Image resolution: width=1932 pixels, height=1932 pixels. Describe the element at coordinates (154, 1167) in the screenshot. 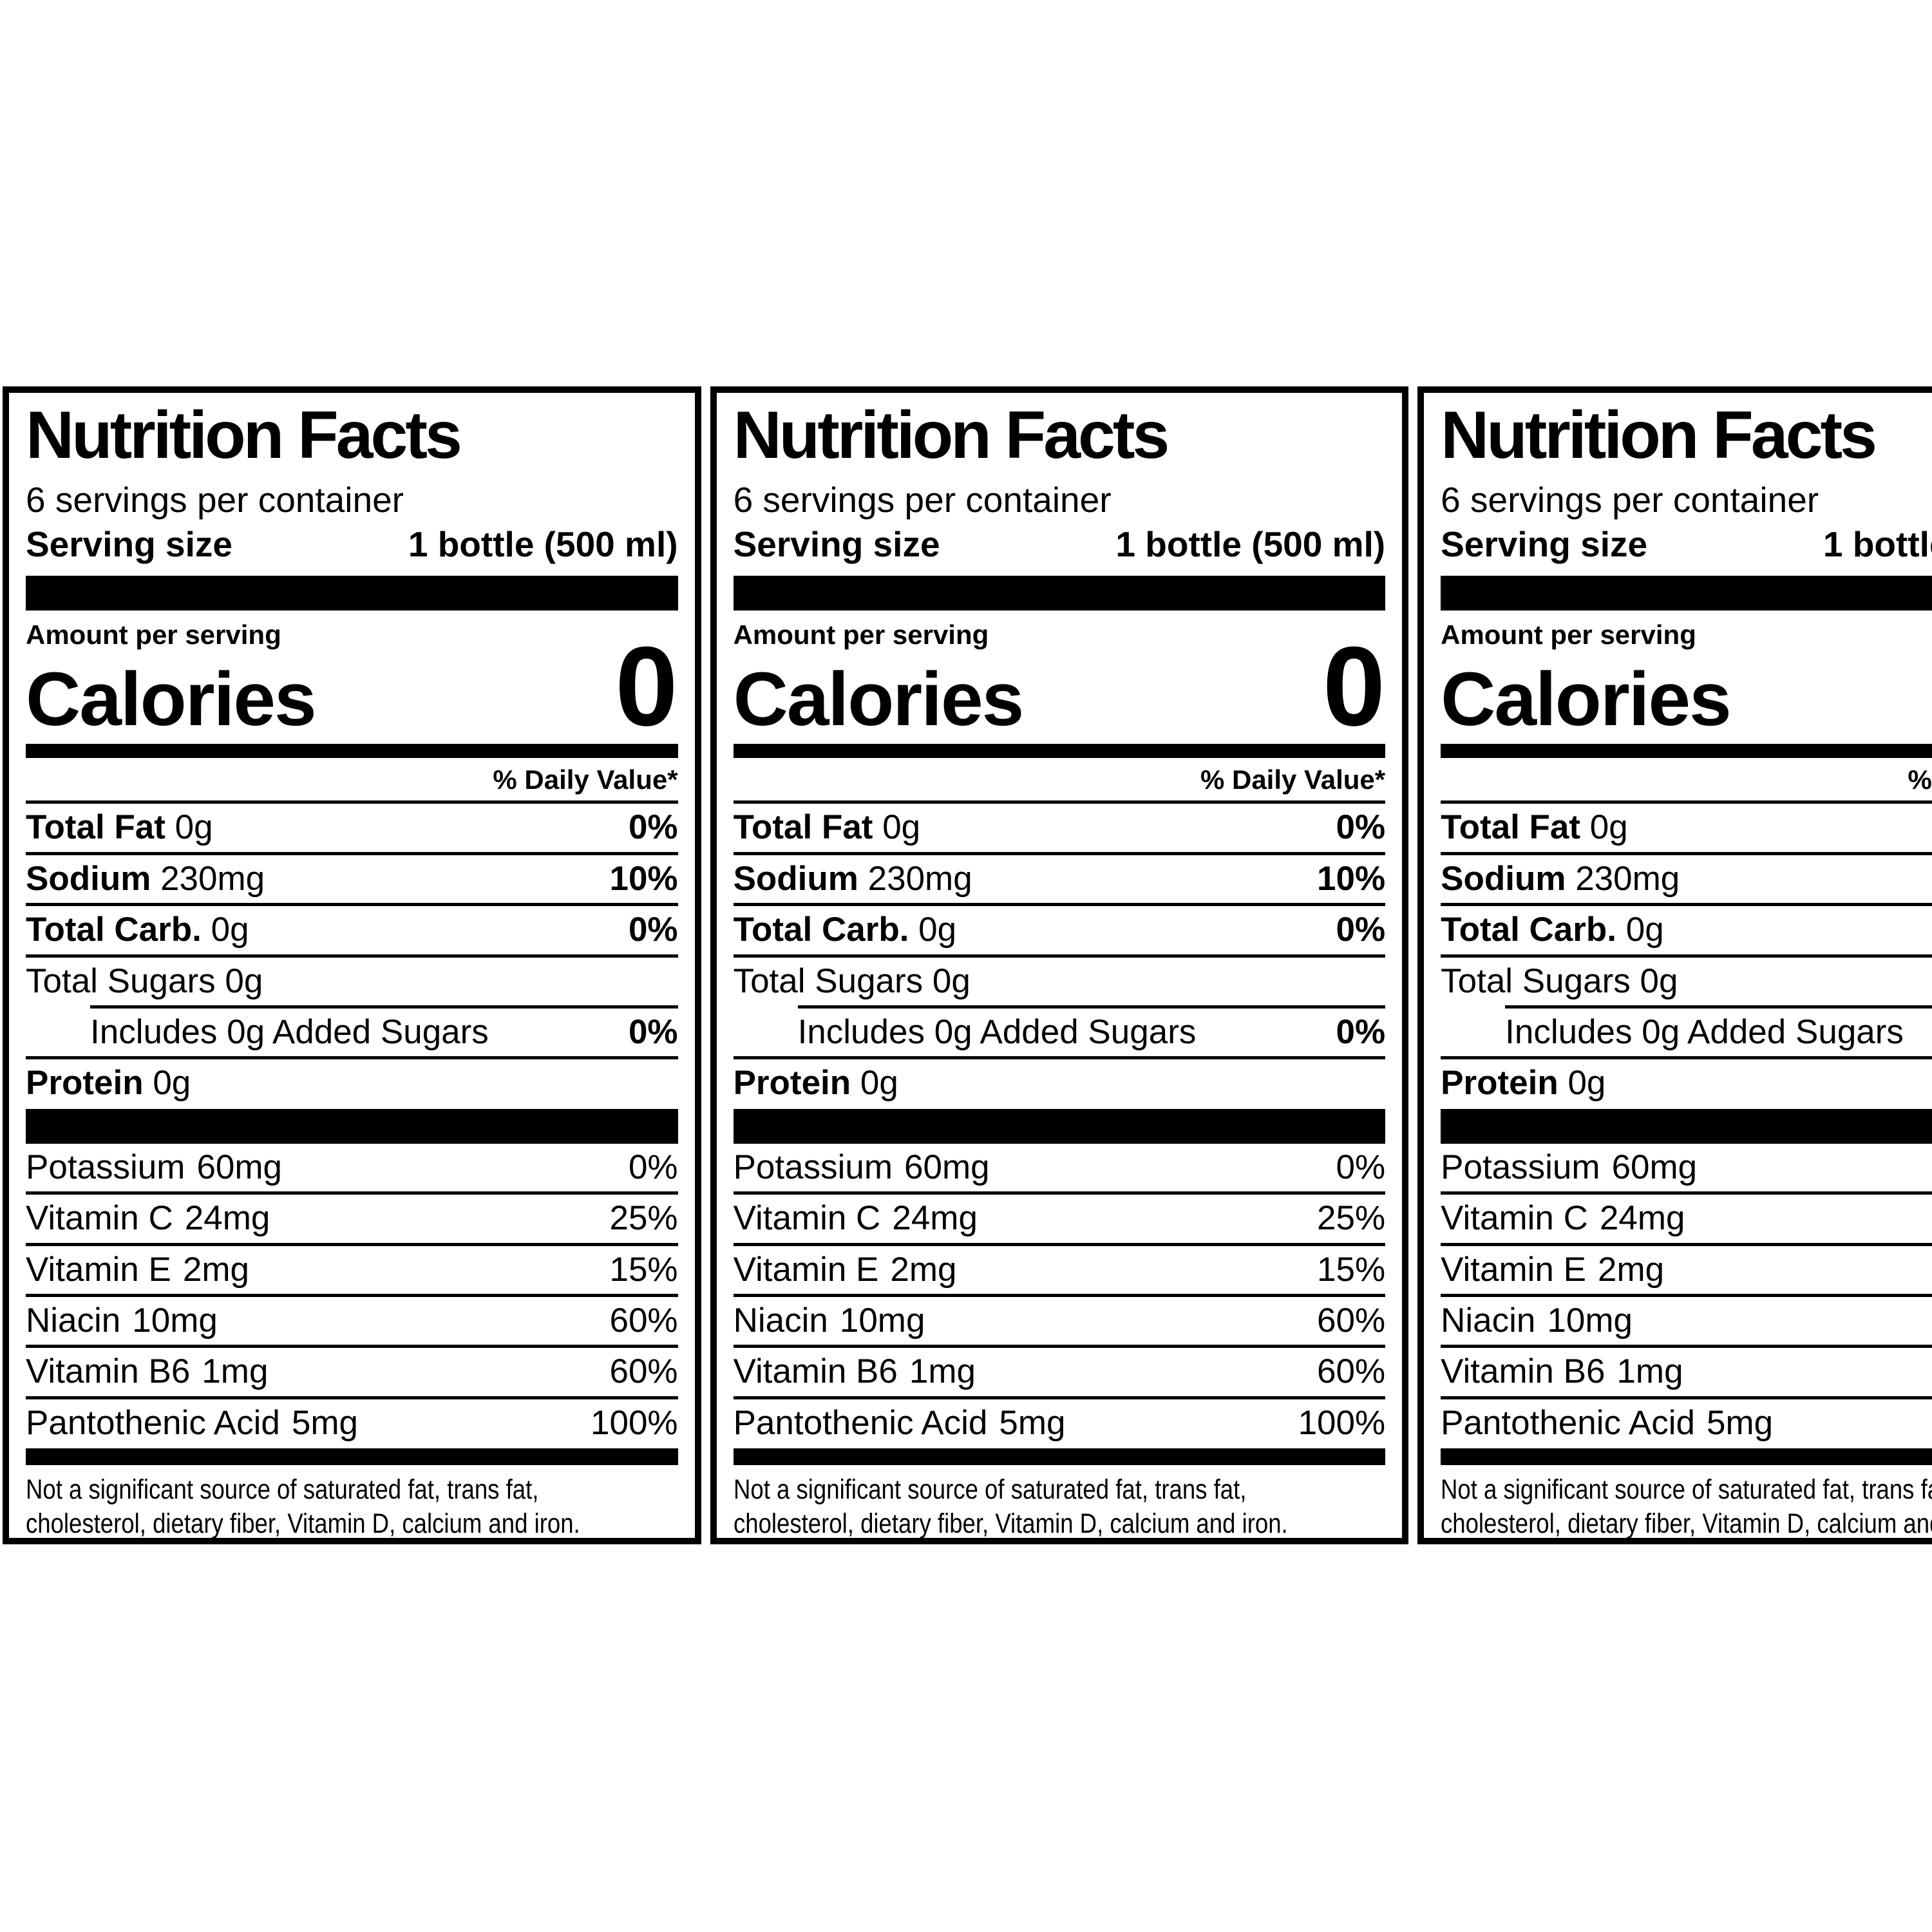

I see `nutrient-text: Potassium 60mg` at that location.